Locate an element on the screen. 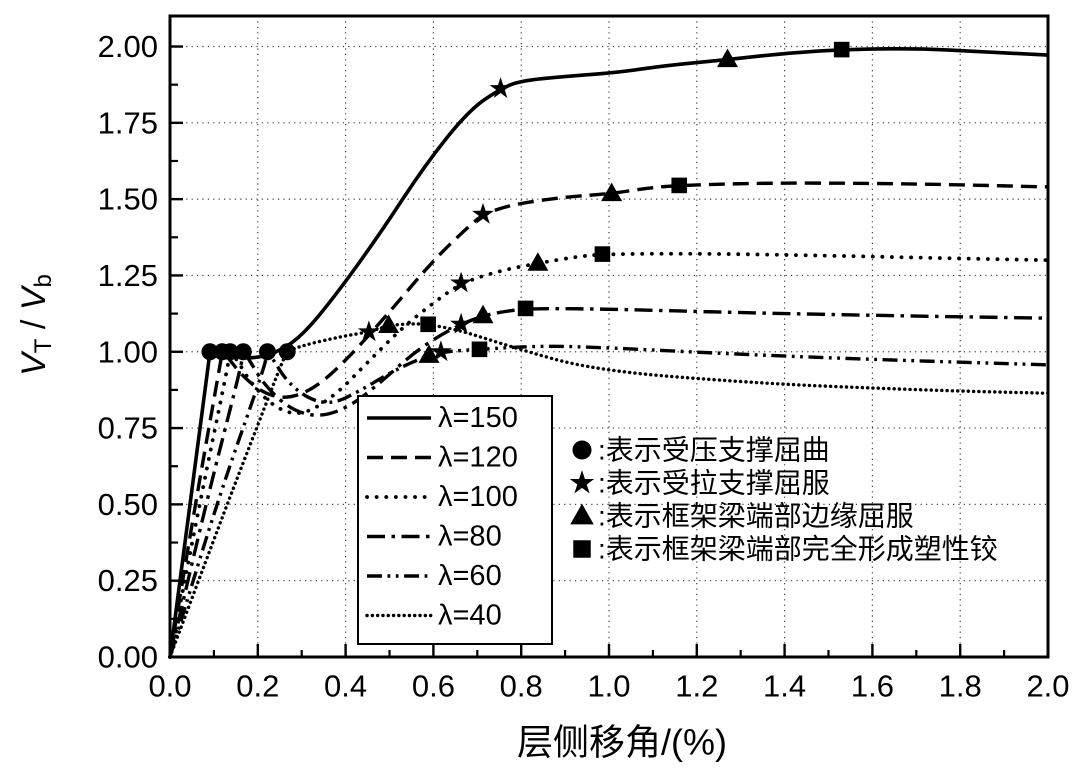  marker-square-λ=150 is located at coordinates (841, 49).